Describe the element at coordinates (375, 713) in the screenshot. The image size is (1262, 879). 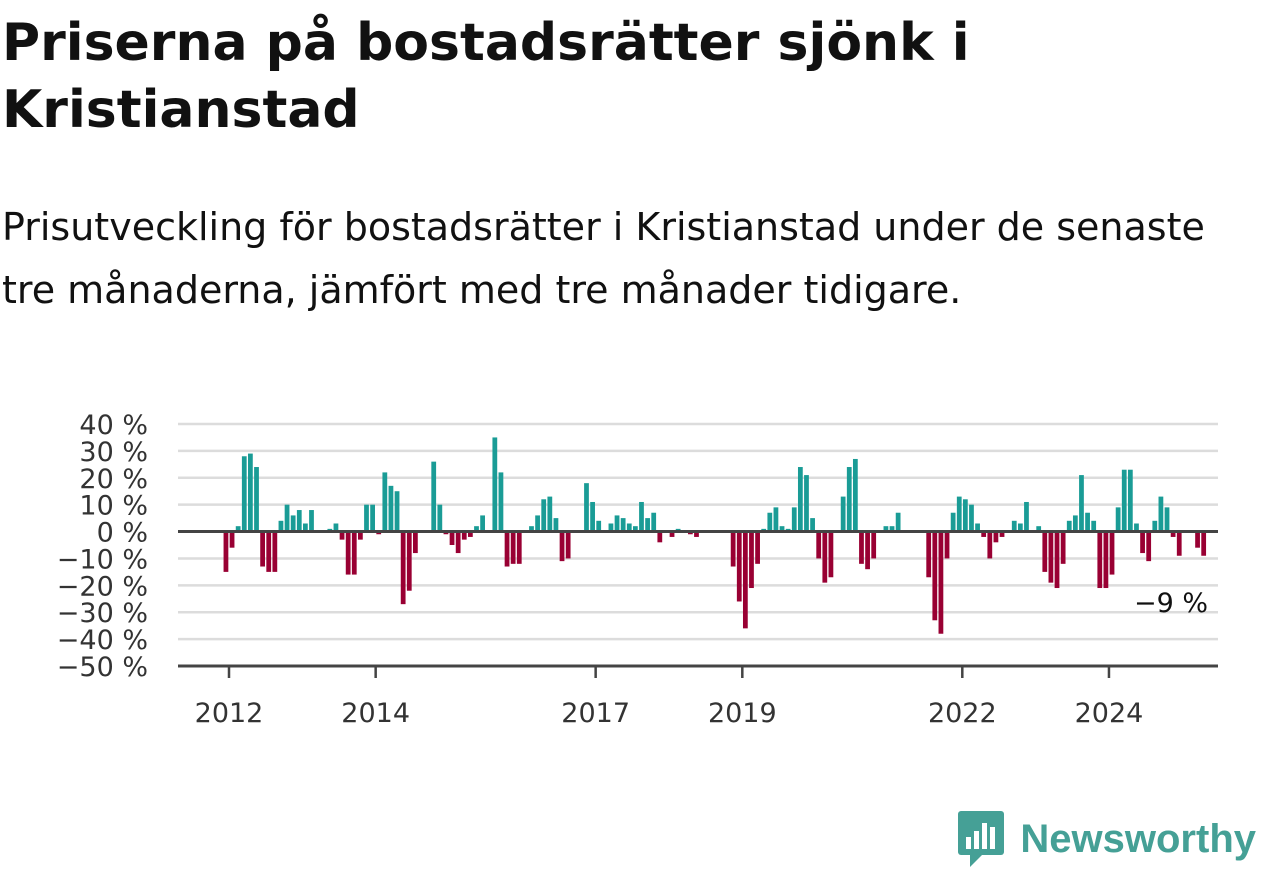
I see `x-tick-label: 2014` at that location.